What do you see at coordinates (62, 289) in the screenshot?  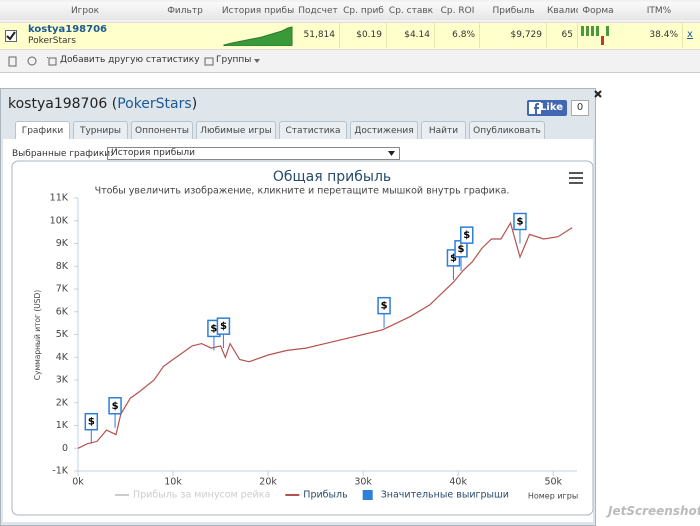 I see `y-tick-label: 7K` at bounding box center [62, 289].